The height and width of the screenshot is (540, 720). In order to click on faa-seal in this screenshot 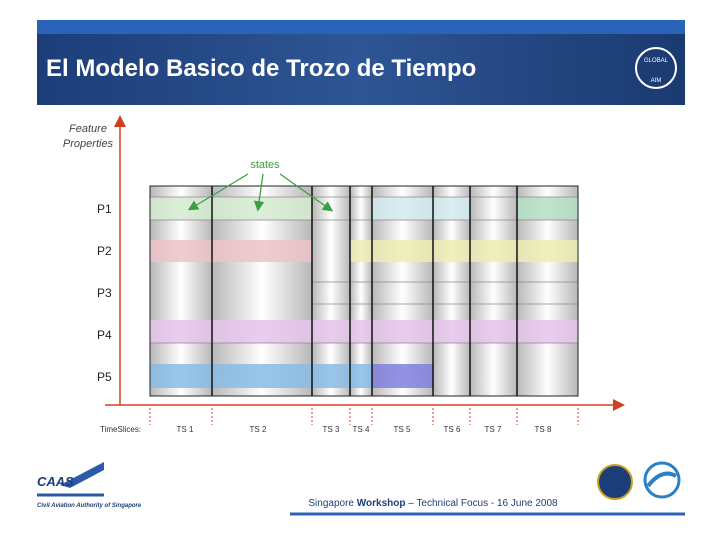, I will do `click(615, 482)`.